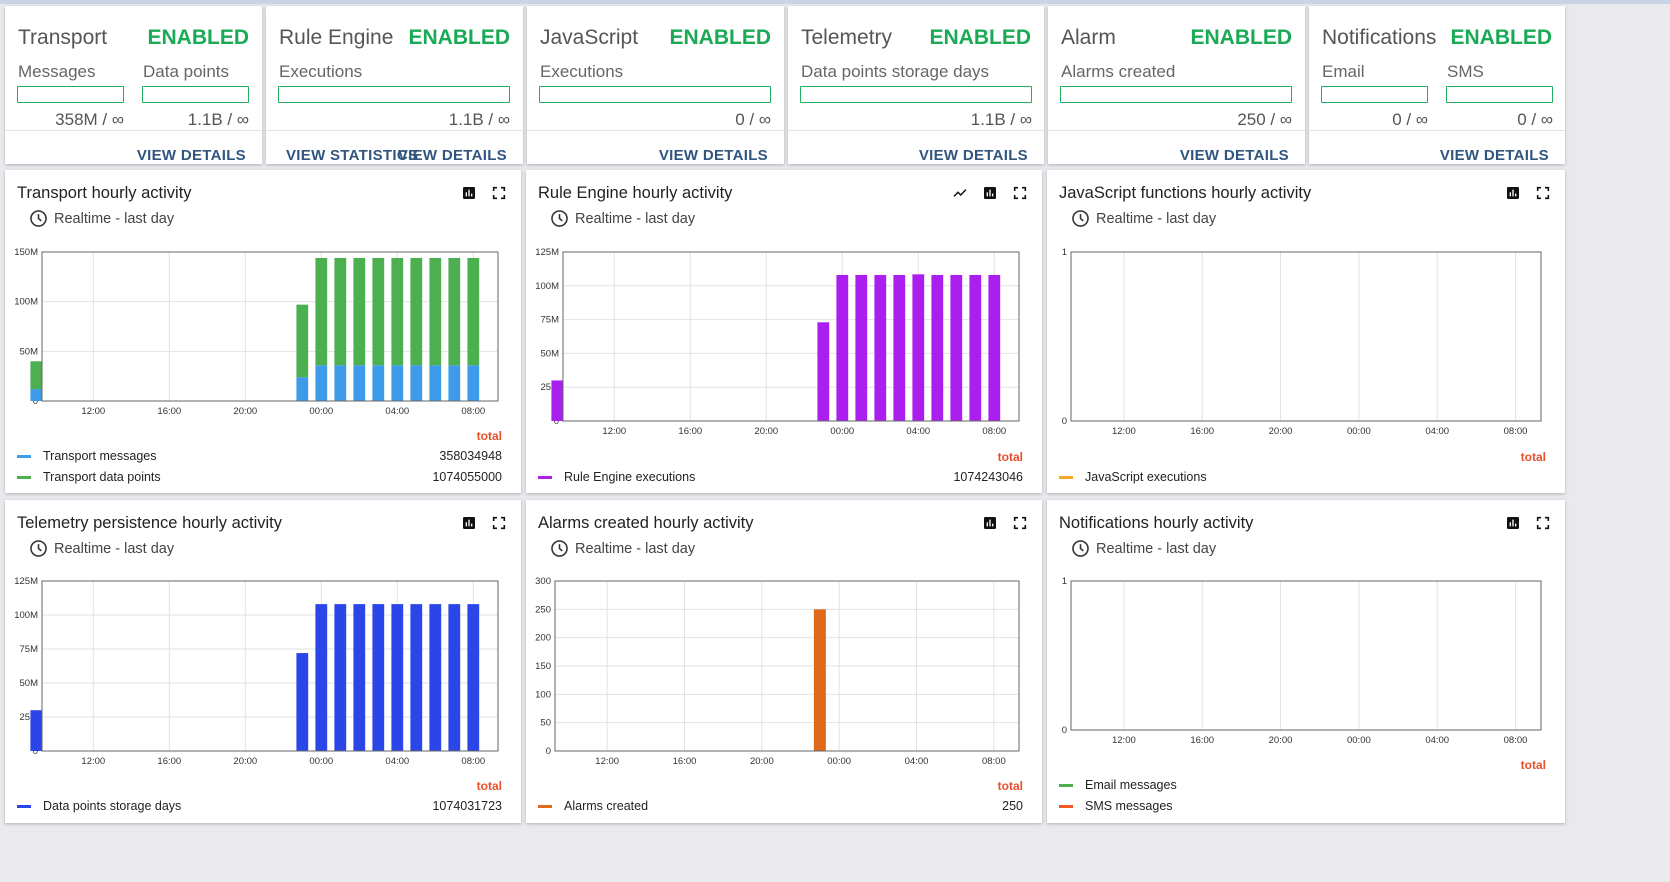  I want to click on legend-item: Email messages, so click(1118, 785).